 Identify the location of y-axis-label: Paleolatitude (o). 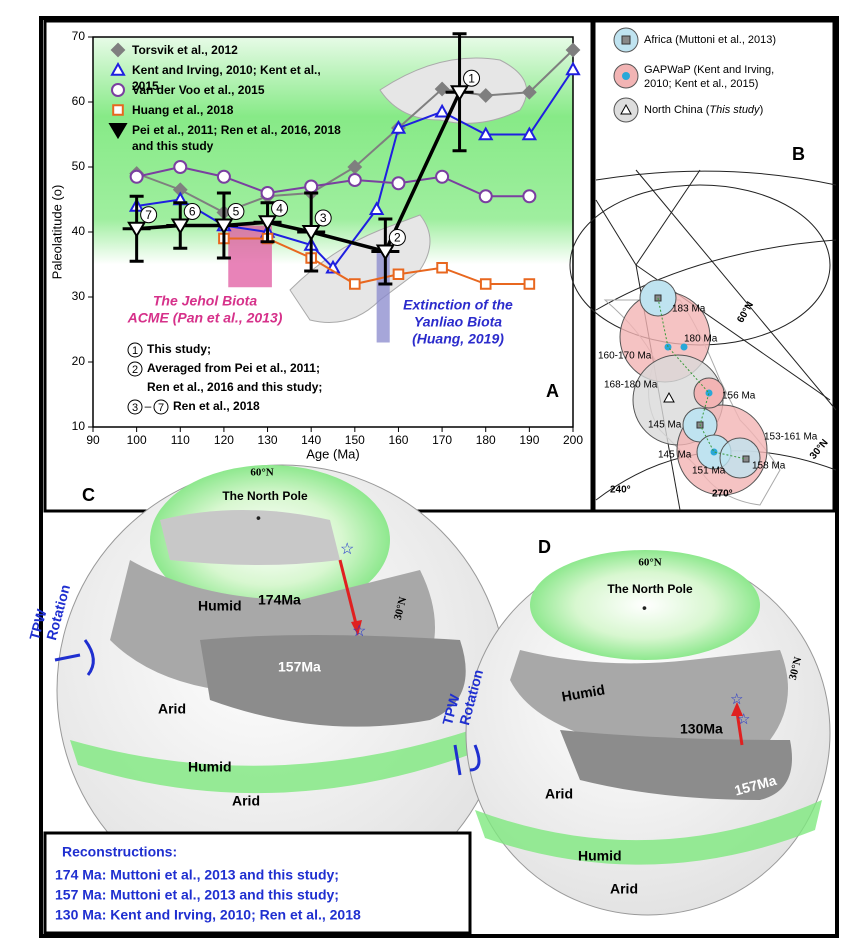
(56, 232).